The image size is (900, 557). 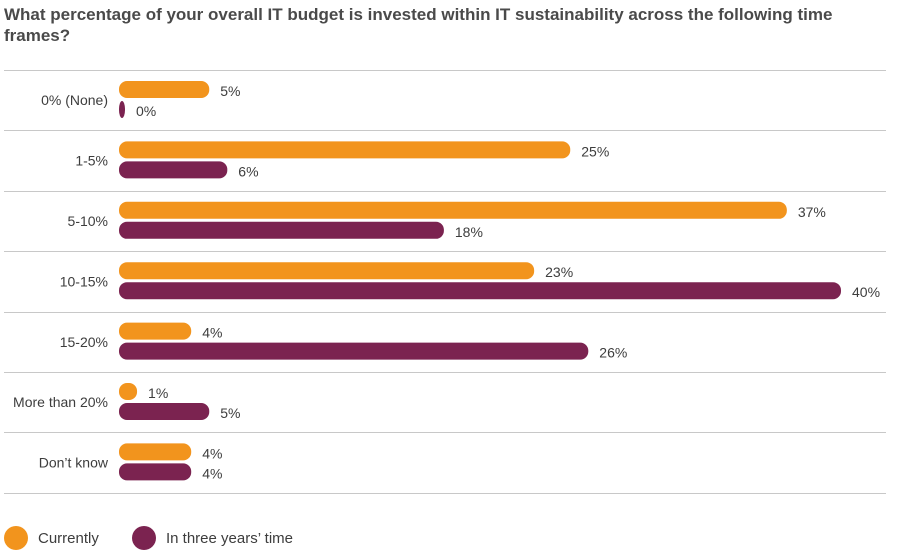 I want to click on category-label: 10-15%, so click(x=84, y=281).